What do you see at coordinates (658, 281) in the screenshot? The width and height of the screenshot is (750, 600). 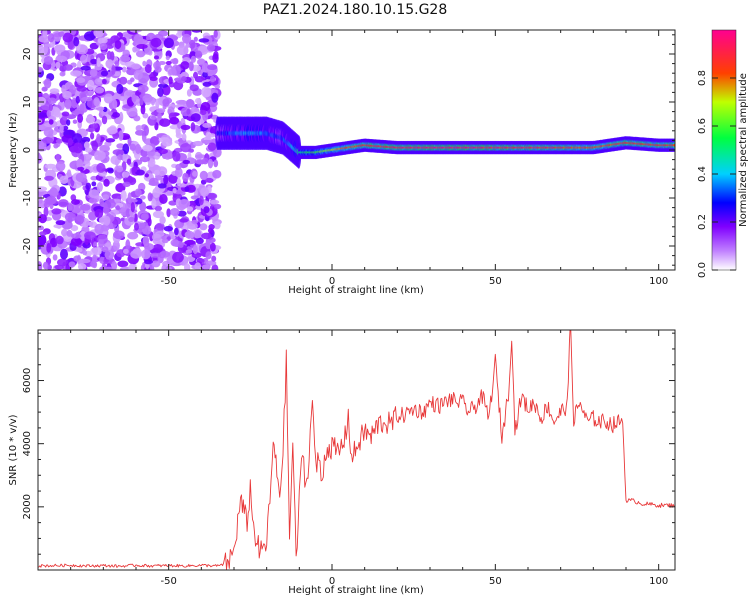 I see `x-tick-label: 100` at bounding box center [658, 281].